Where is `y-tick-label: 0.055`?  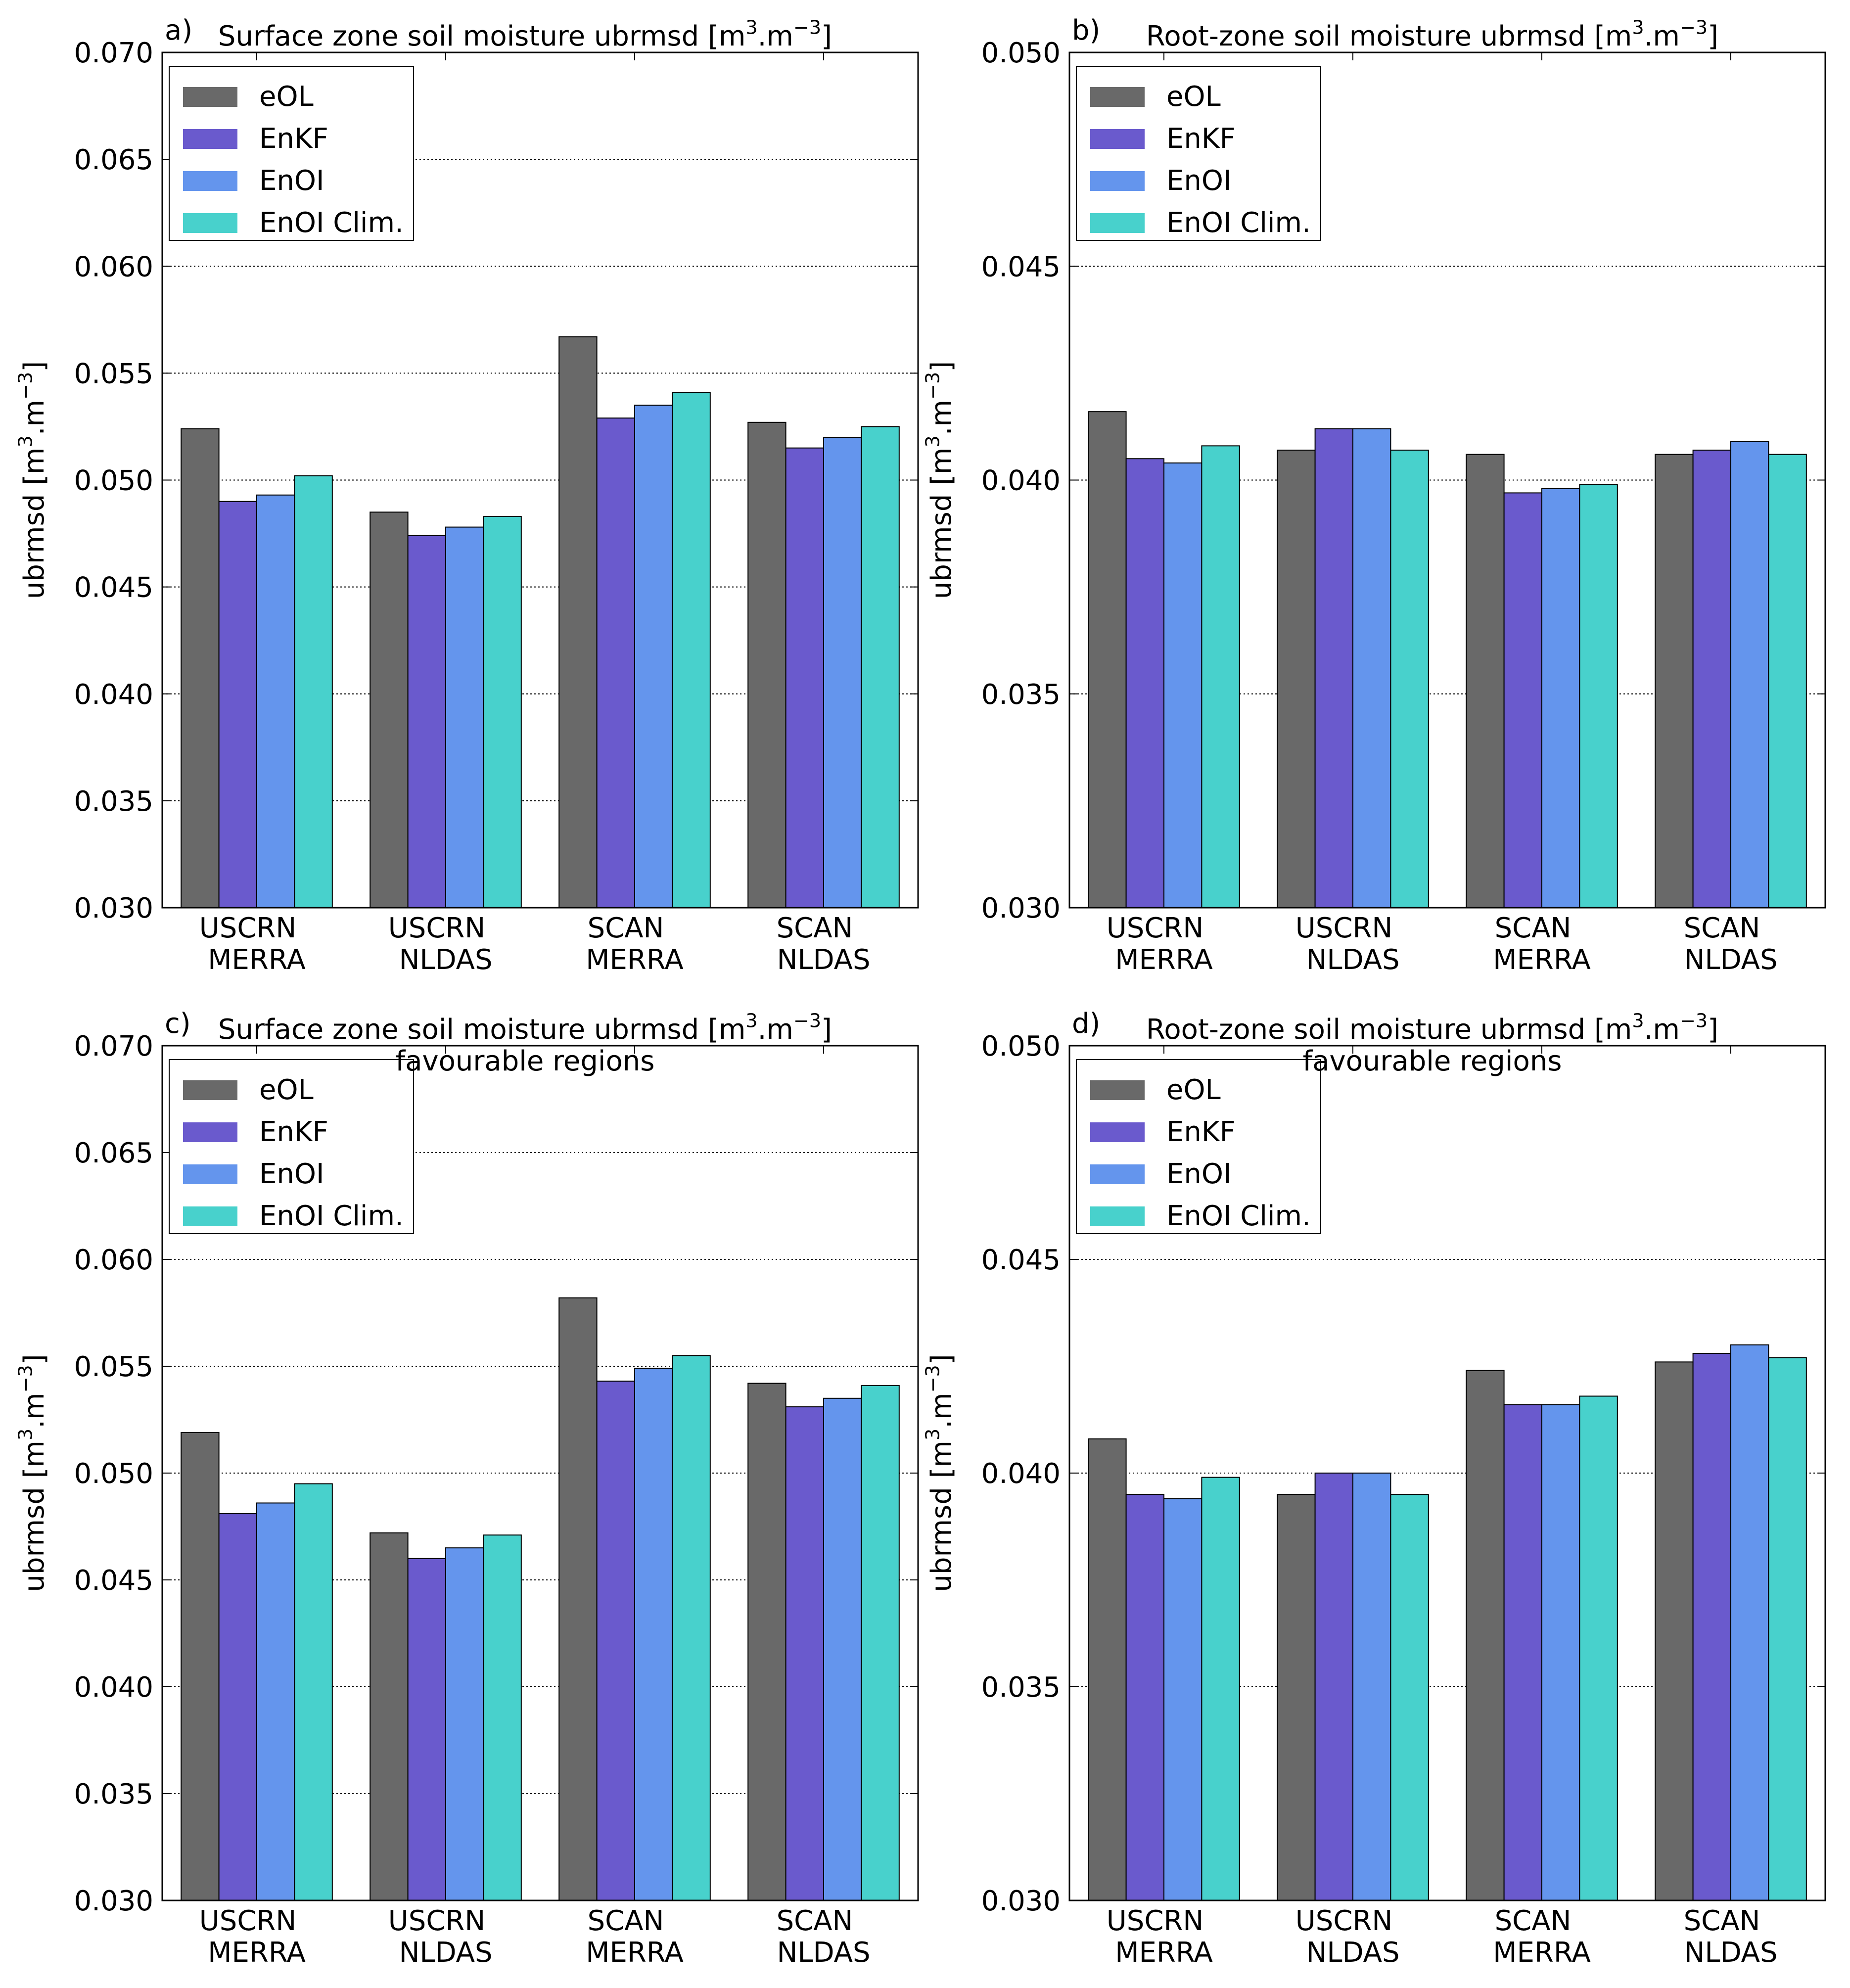 y-tick-label: 0.055 is located at coordinates (113, 374).